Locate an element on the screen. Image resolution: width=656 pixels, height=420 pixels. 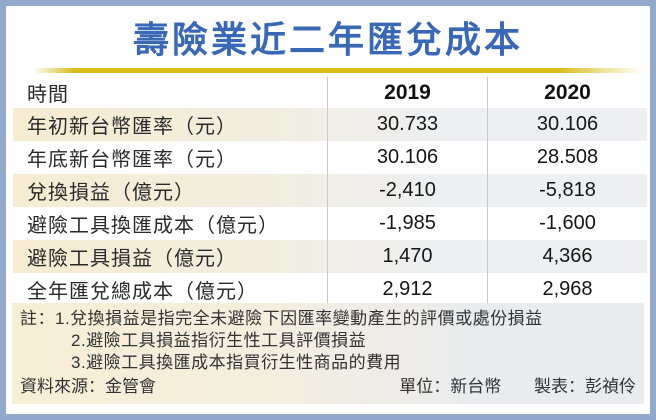
table-row: 年底新台幣匯率（元） 30.106 28.508 is located at coordinates (330, 157).